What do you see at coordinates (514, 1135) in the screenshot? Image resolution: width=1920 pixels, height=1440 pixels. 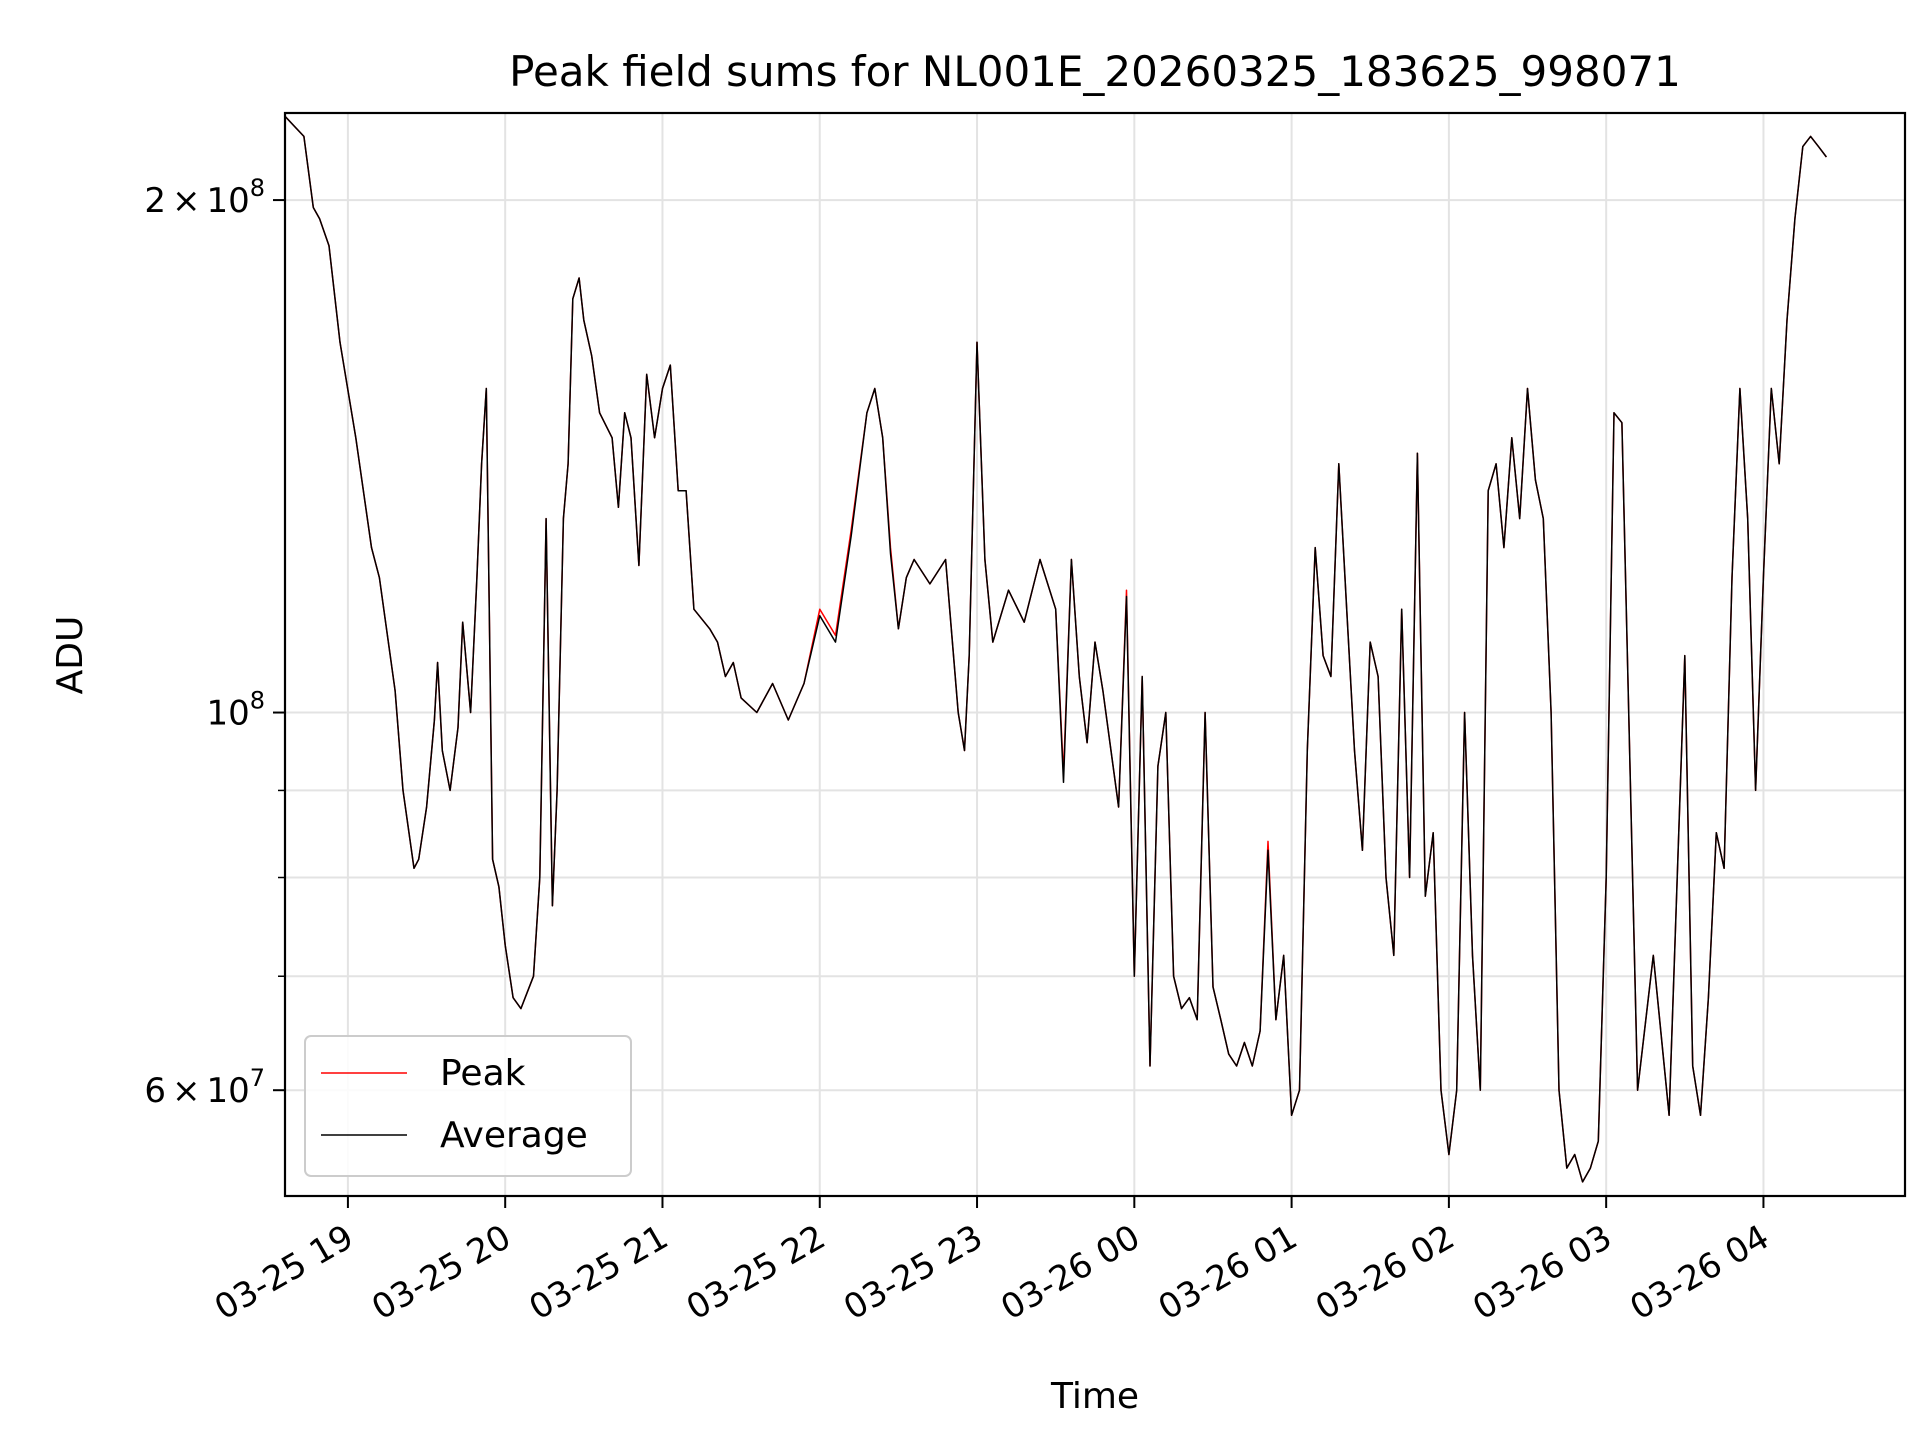 I see `legend-label-average: Average` at bounding box center [514, 1135].